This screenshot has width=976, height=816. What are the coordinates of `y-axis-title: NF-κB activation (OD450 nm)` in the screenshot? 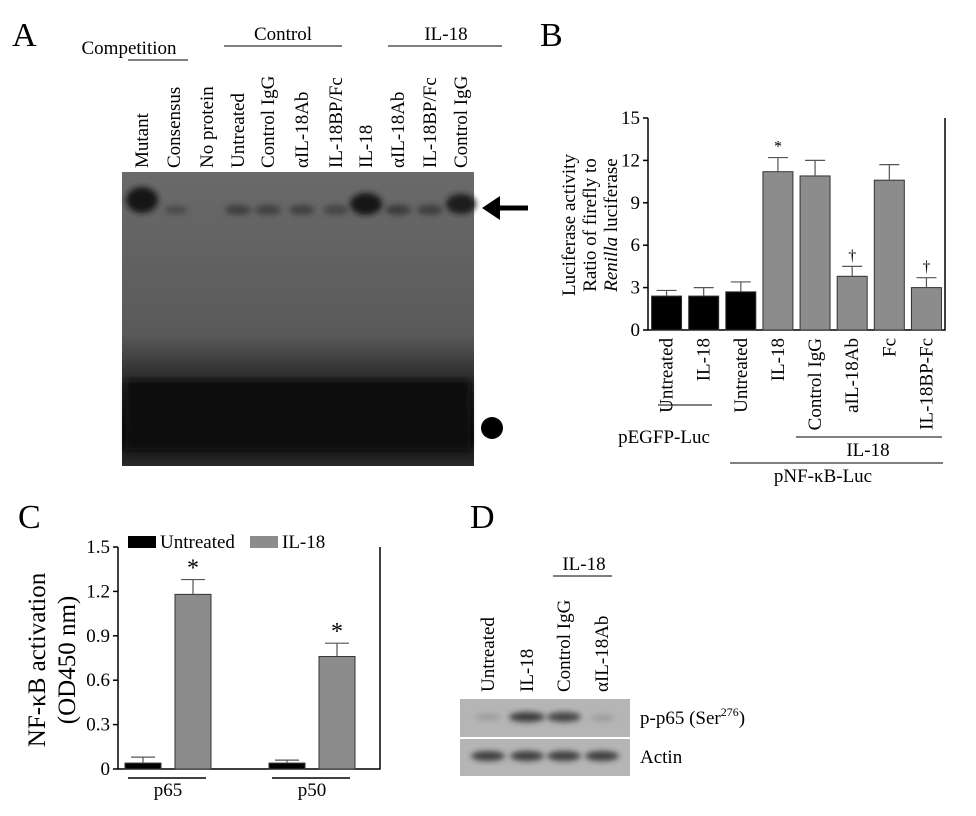 It's located at (52, 659).